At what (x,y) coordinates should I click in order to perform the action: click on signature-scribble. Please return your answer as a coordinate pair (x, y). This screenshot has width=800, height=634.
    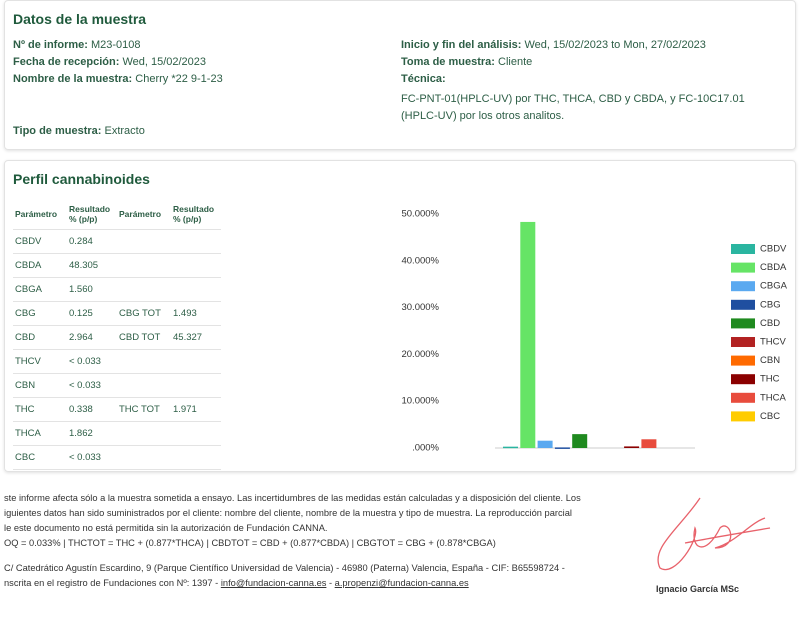
    Looking at the image, I should click on (714, 534).